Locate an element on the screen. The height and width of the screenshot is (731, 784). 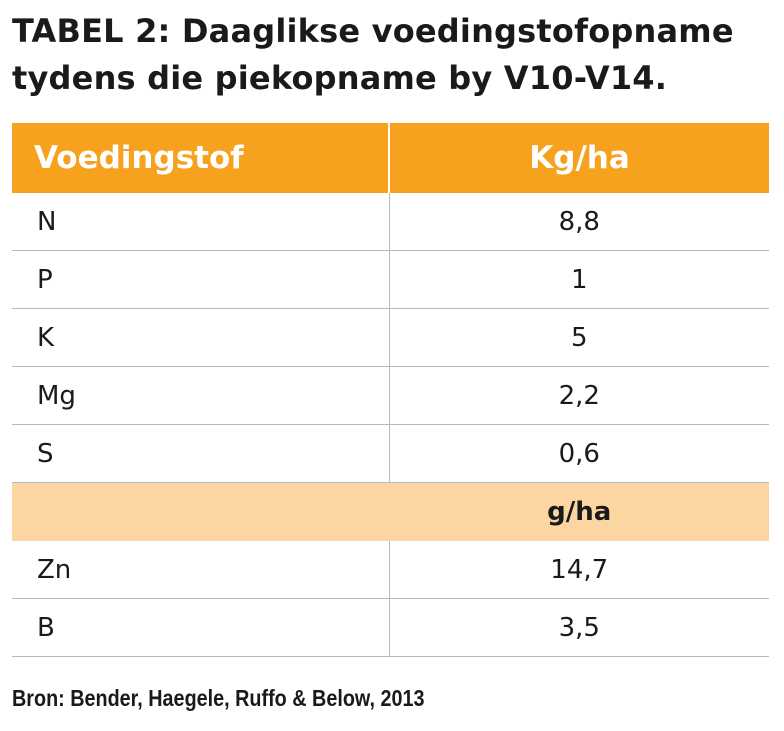
value-cell: 3,5 is located at coordinates (579, 627).